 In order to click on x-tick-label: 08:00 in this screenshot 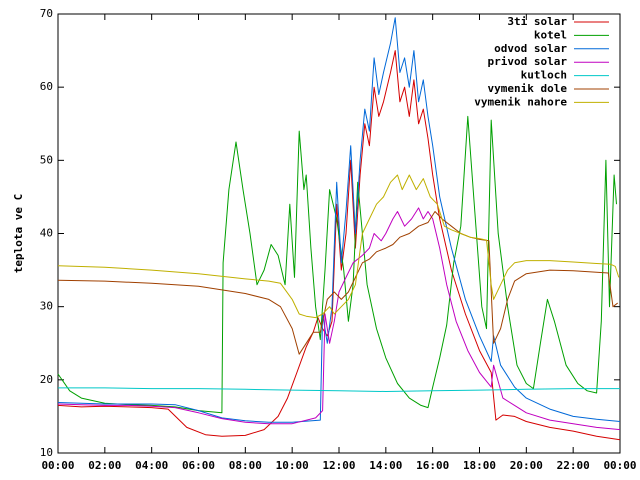, I will do `click(245, 465)`.